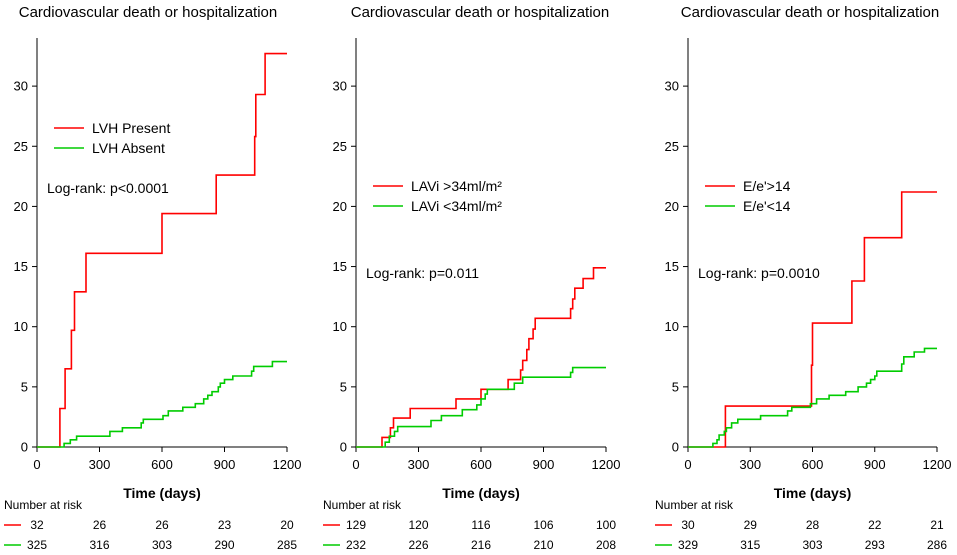 This screenshot has width=957, height=555. Describe the element at coordinates (543, 525) in the screenshot. I see `risk-count: 106` at that location.